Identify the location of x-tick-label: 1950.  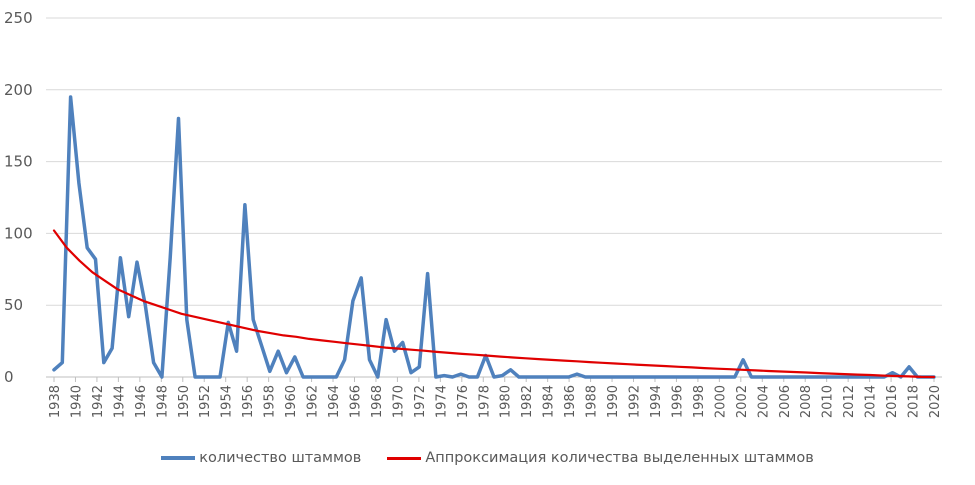
(184, 401).